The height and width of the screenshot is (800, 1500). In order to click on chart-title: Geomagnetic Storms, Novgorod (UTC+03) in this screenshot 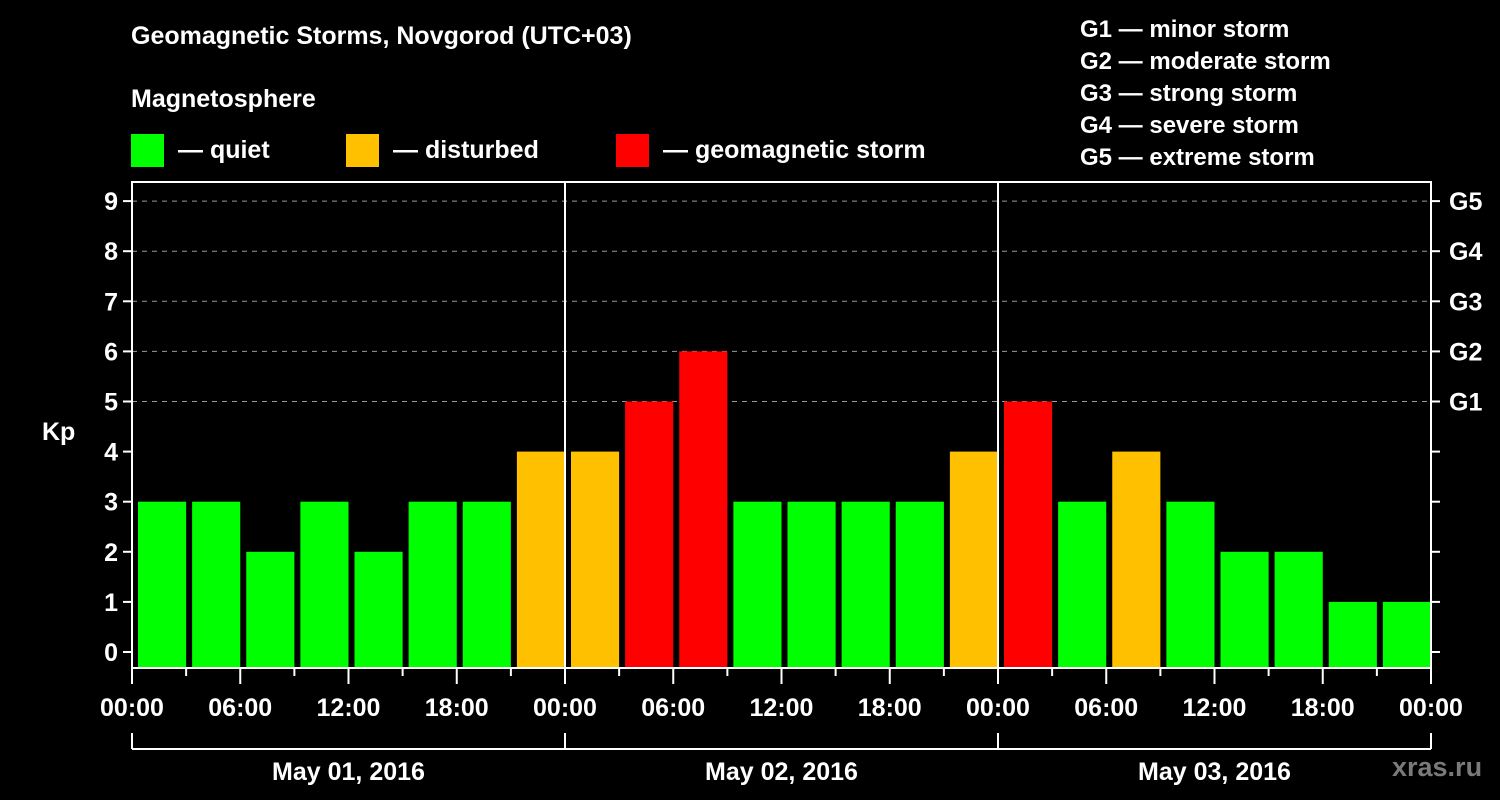, I will do `click(381, 36)`.